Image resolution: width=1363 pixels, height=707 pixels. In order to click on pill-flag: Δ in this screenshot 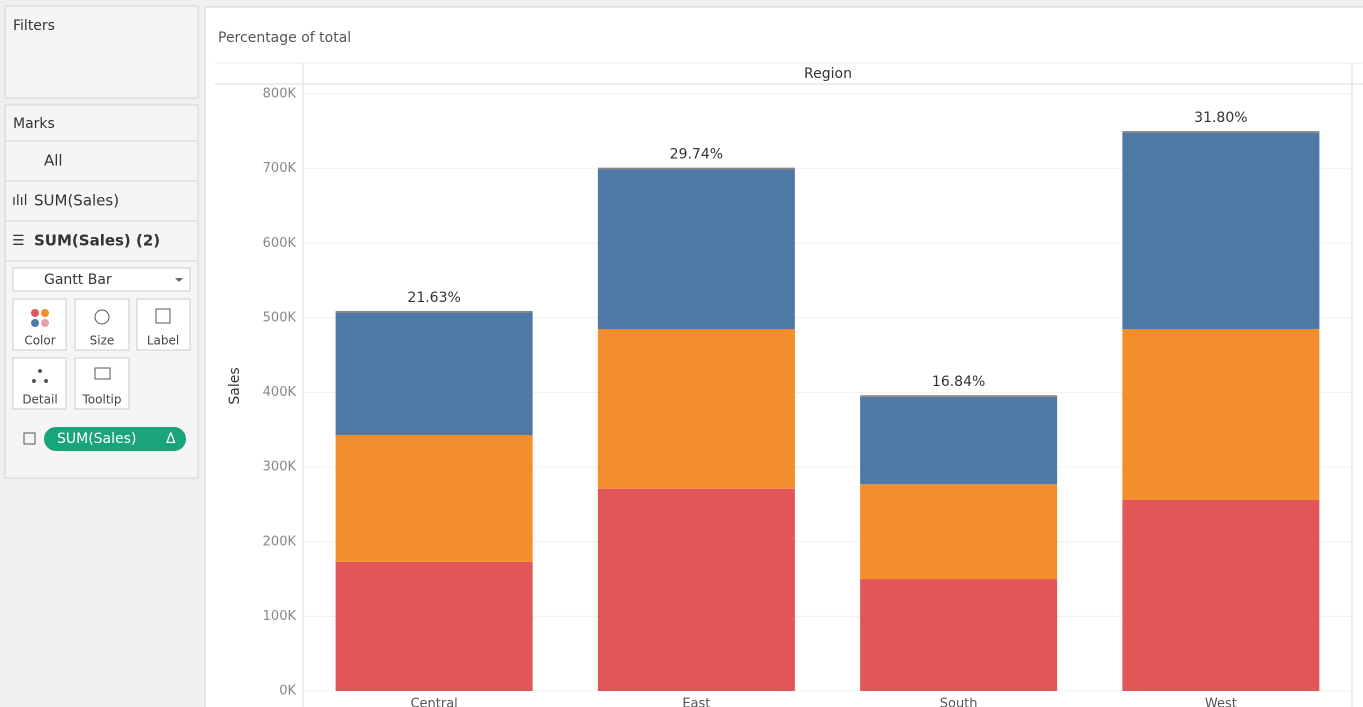, I will do `click(171, 439)`.